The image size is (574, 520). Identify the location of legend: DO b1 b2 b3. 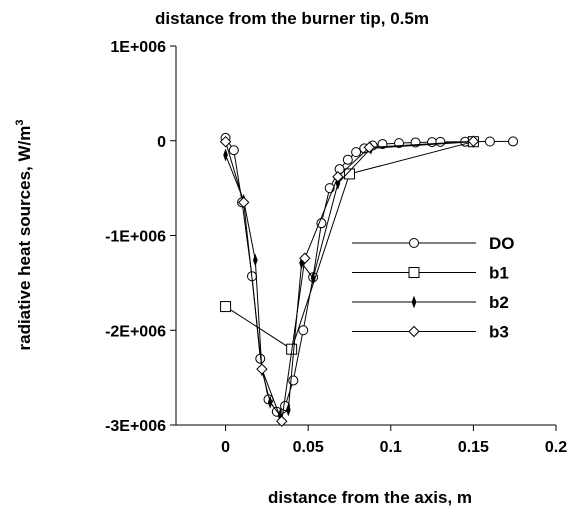
(433, 288).